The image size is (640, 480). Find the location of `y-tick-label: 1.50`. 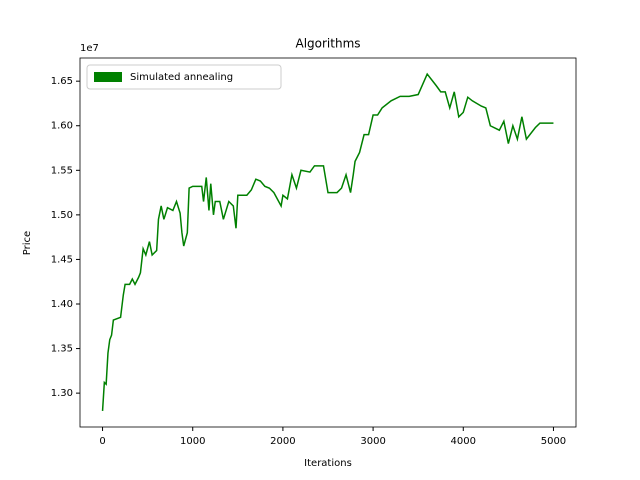

y-tick-label: 1.50 is located at coordinates (62, 215).